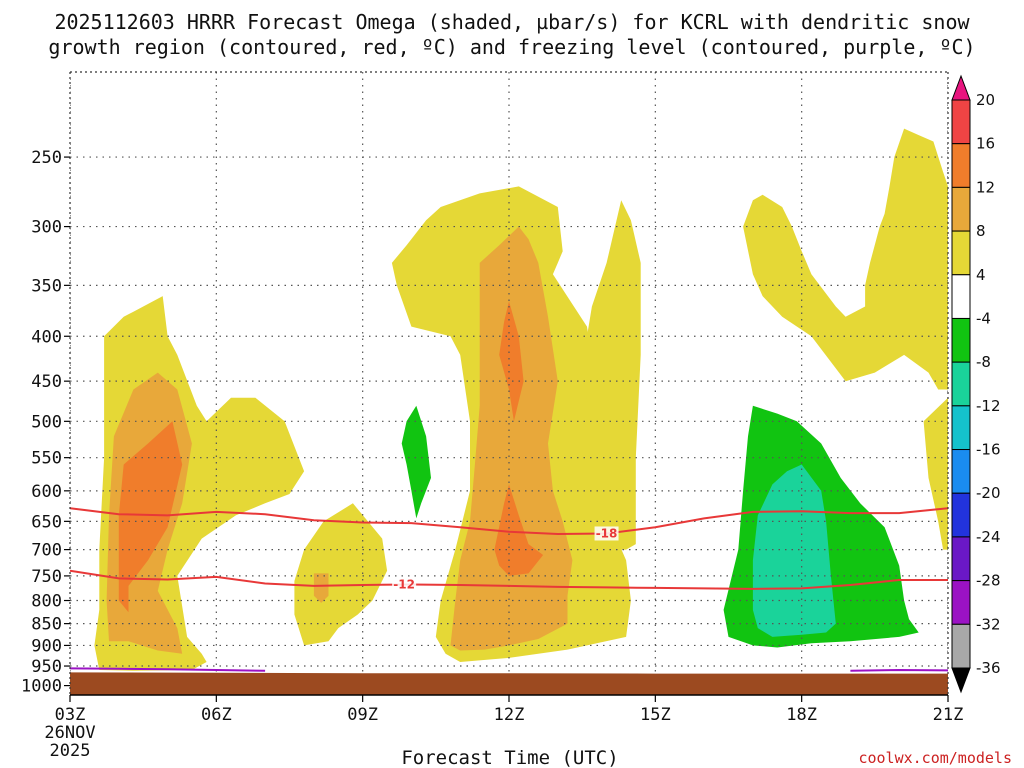  What do you see at coordinates (69, 733) in the screenshot?
I see `x-start-date-0: 26NOV` at bounding box center [69, 733].